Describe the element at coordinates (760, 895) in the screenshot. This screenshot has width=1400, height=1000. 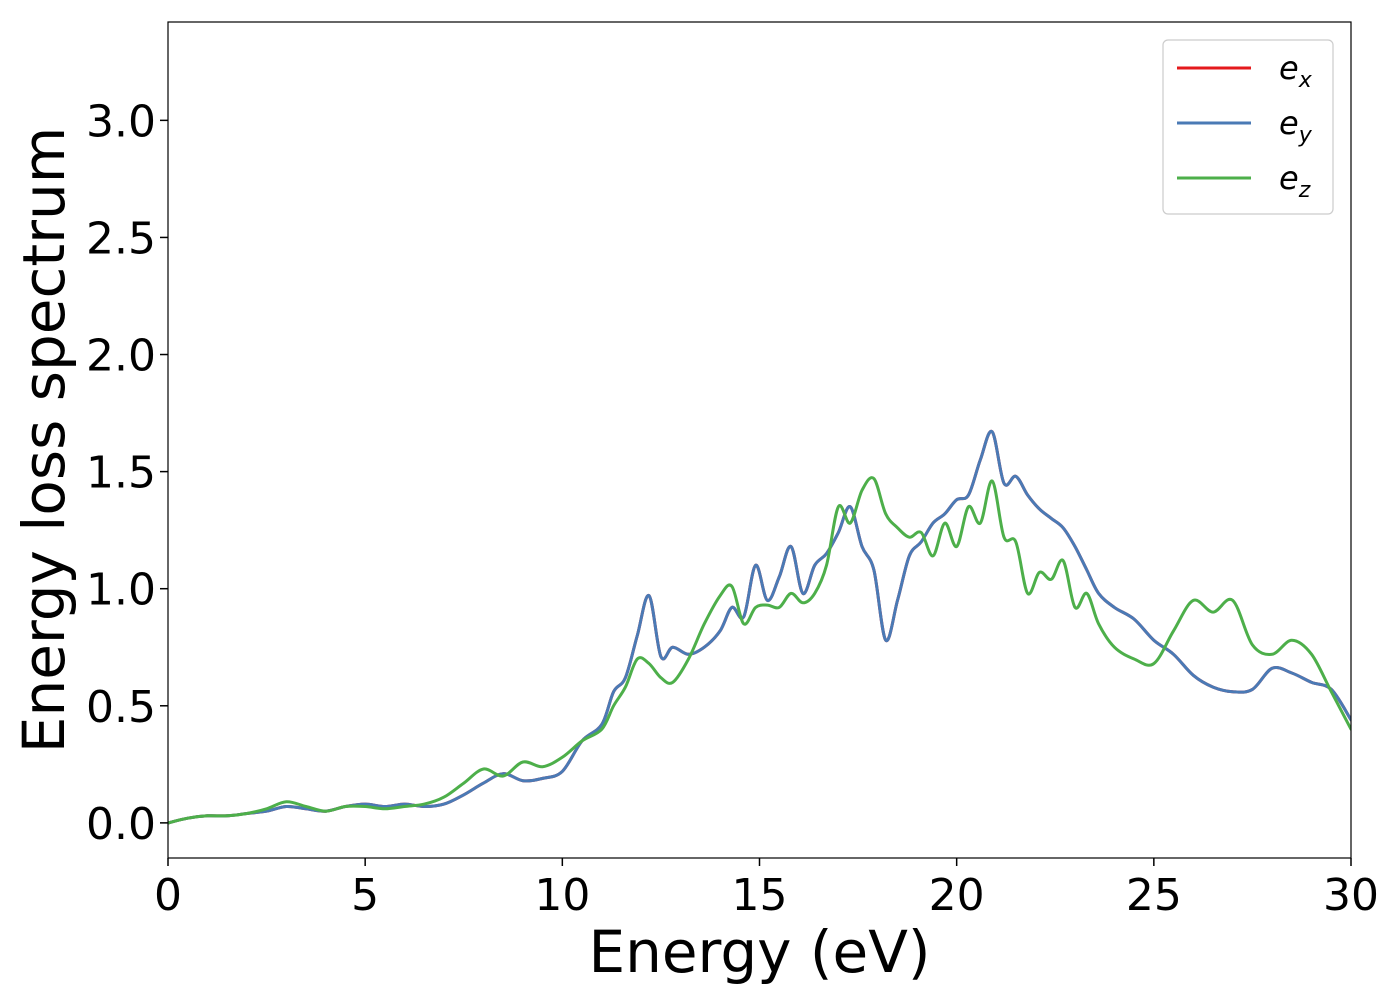
I see `x-tick-label: 15` at that location.